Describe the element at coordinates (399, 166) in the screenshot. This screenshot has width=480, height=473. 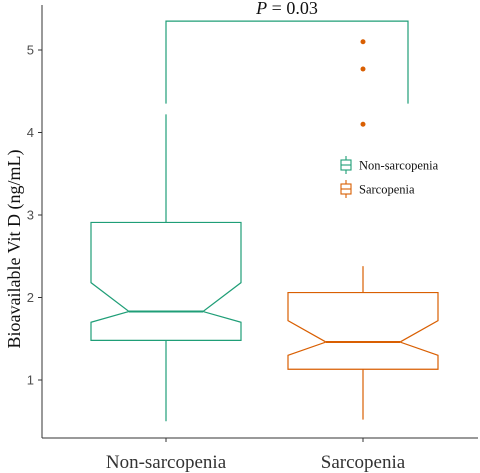
I see `legend-label: Non-sarcopenia` at that location.